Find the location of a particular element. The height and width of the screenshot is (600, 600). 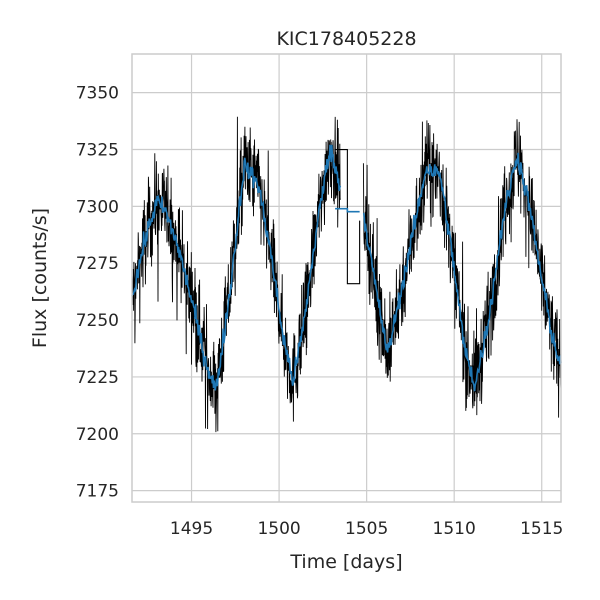

y-tick-label: 7225 is located at coordinates (97, 378).